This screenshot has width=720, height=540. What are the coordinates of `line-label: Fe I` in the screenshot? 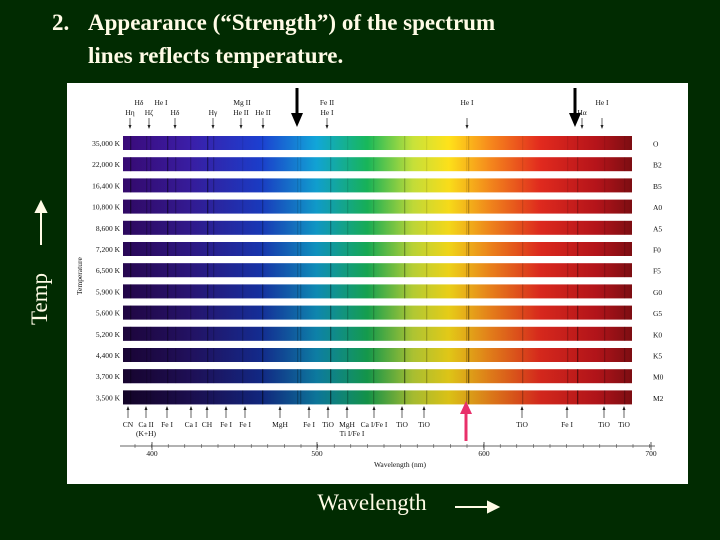 It's located at (226, 424).